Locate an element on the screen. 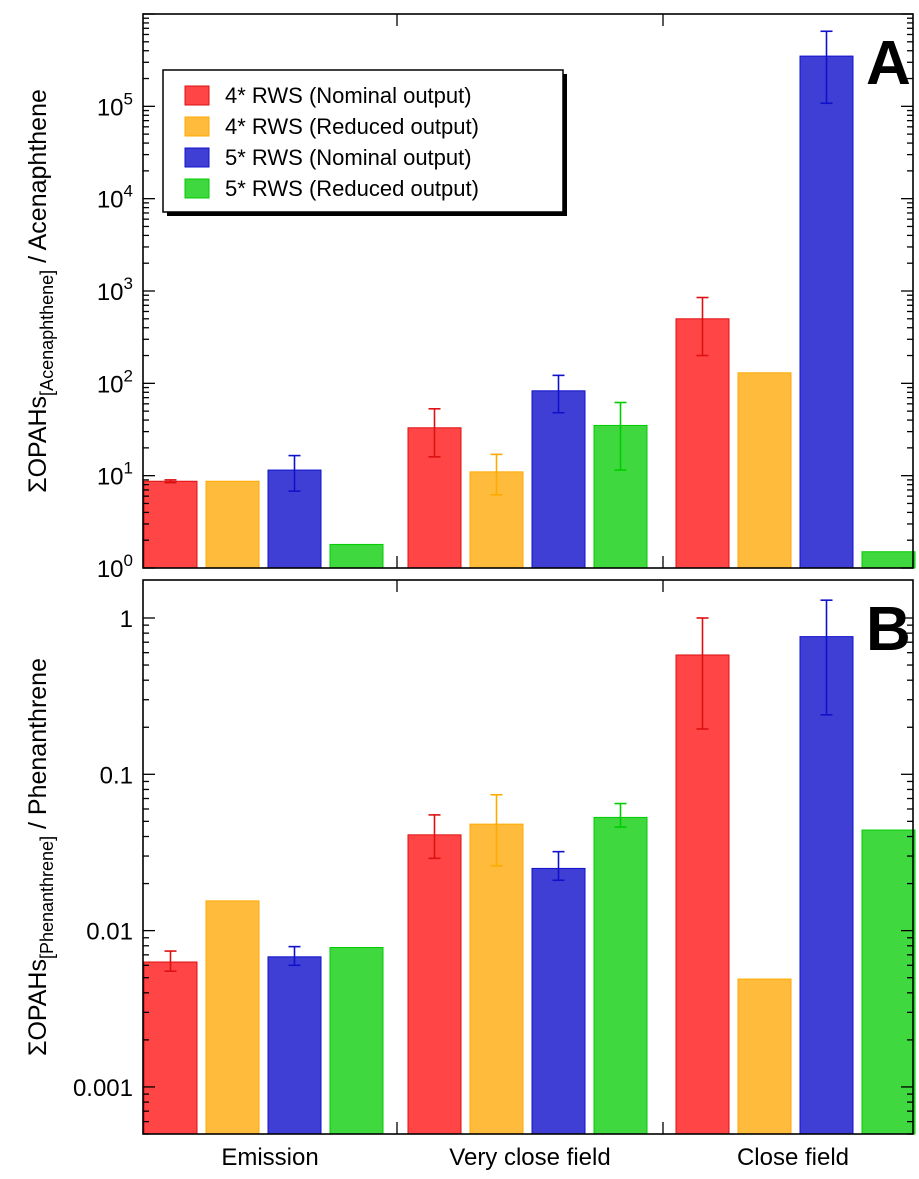 The image size is (919, 1179). panel-a-y-tick-label: 10³ is located at coordinates (115, 290).